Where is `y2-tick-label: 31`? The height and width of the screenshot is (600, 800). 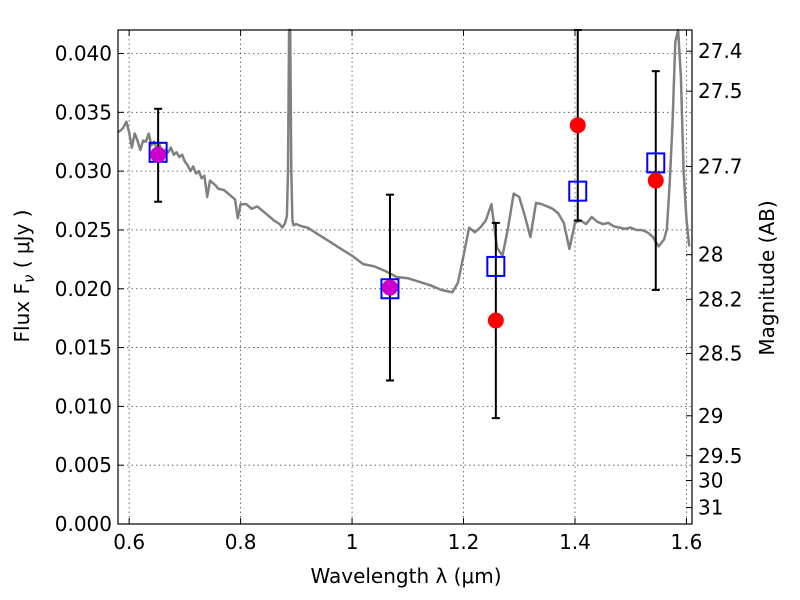 y2-tick-label: 31 is located at coordinates (710, 508).